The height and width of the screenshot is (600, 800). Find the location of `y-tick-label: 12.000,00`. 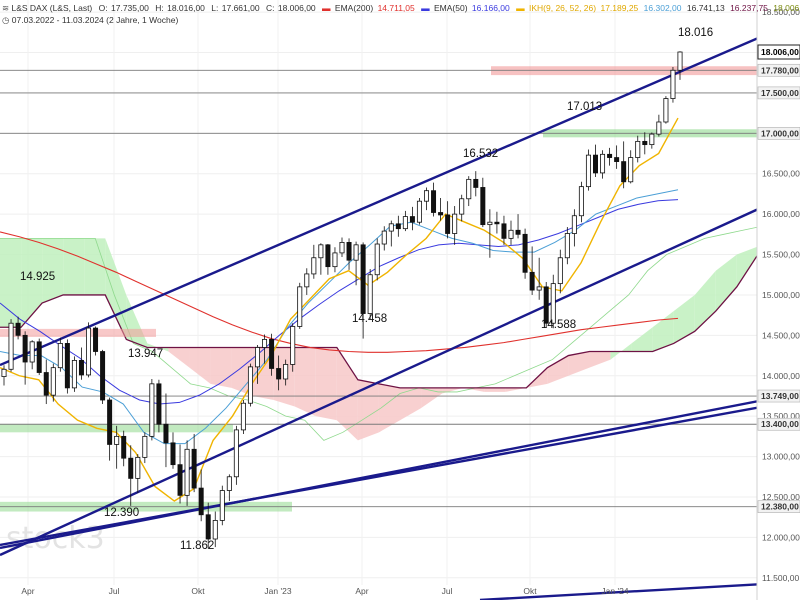

y-tick-label: 12.000,00 is located at coordinates (781, 537).